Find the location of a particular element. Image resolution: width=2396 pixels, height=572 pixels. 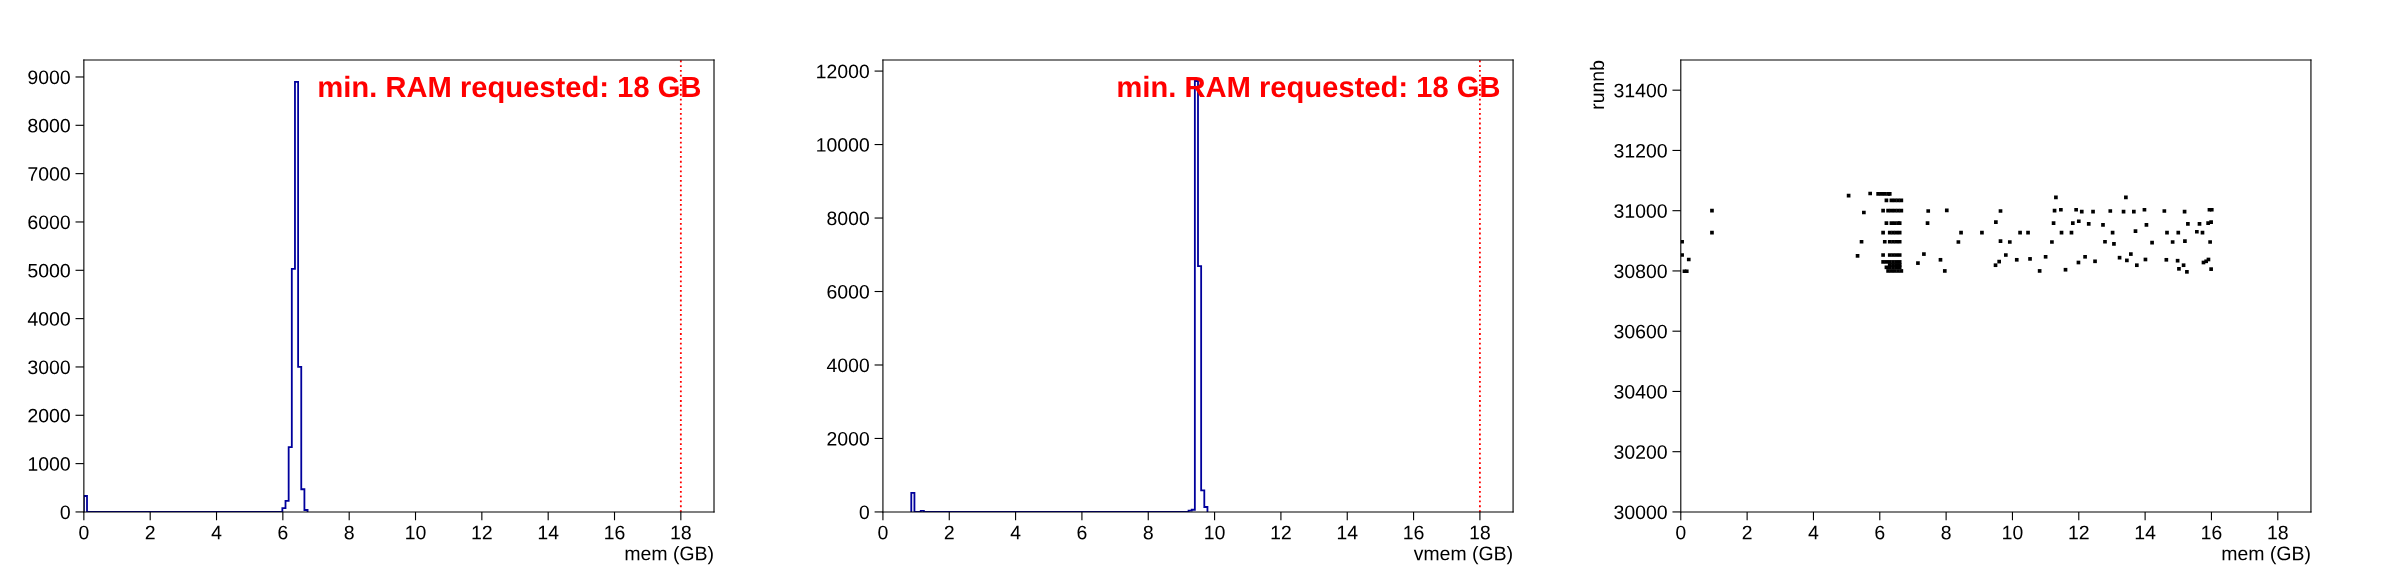

y-tick-label: 30200 is located at coordinates (1640, 452).